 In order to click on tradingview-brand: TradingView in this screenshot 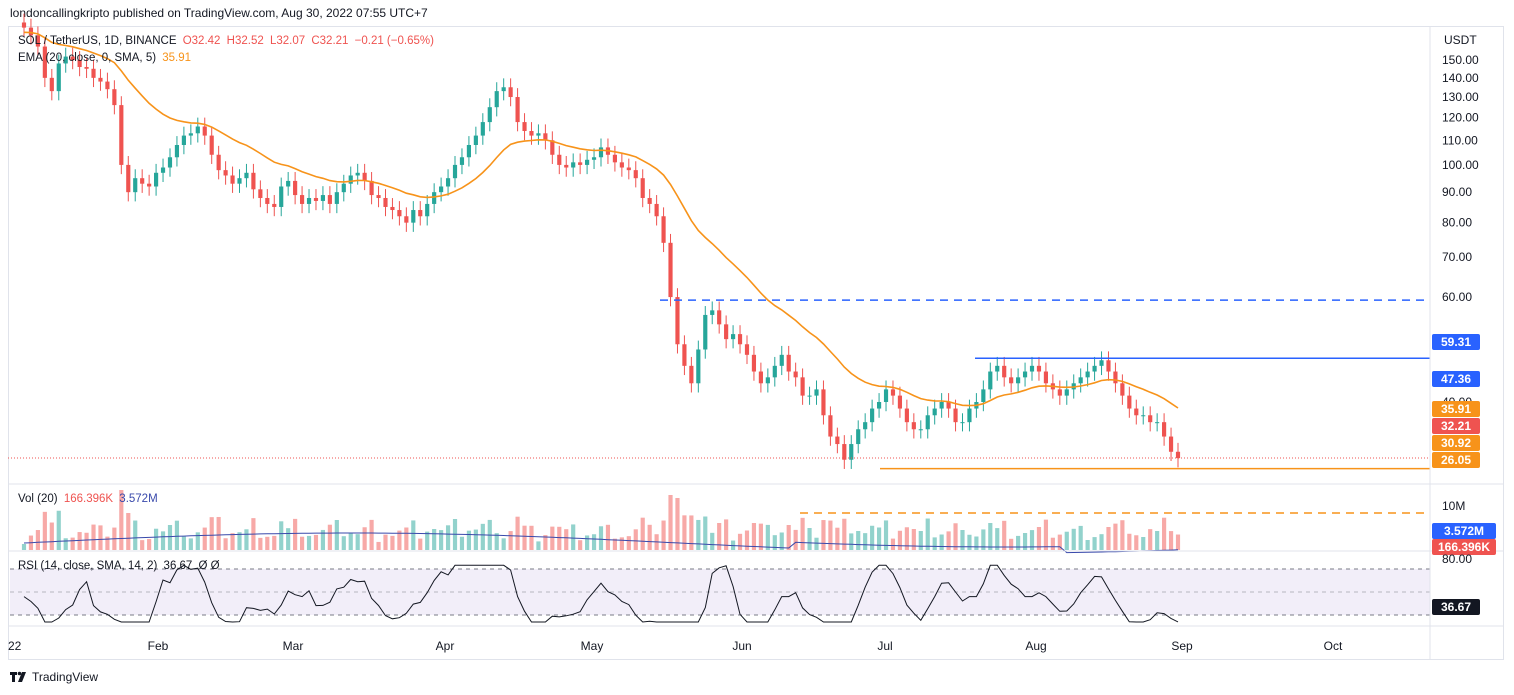, I will do `click(54, 677)`.